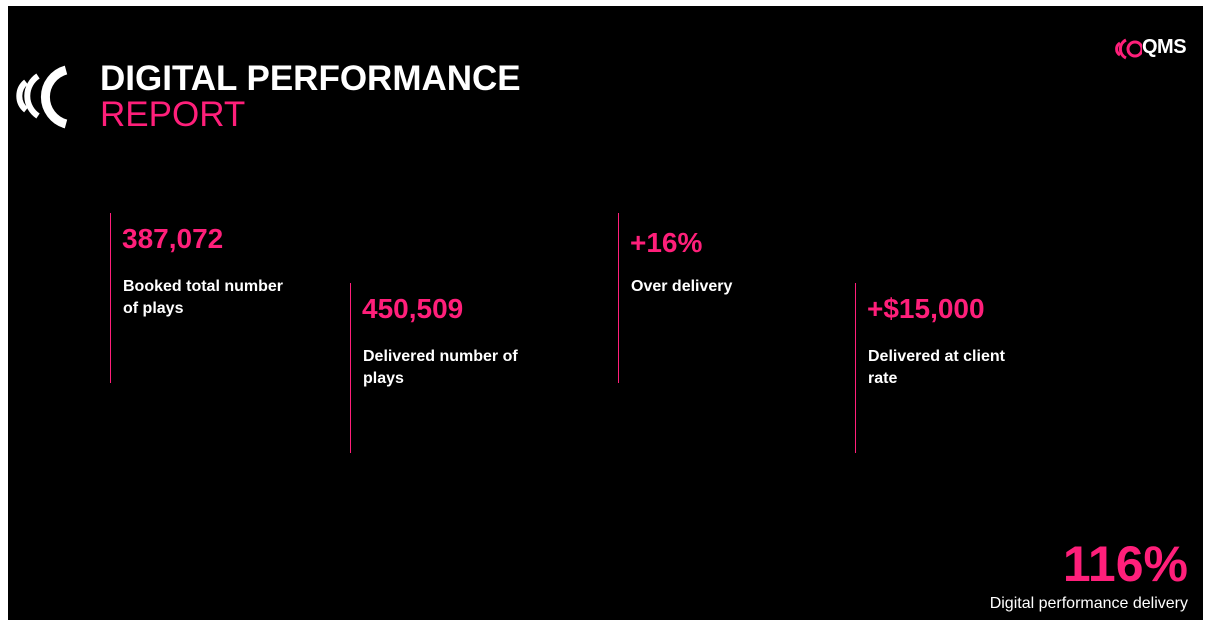  What do you see at coordinates (173, 114) in the screenshot?
I see `subtitle: REPORT` at bounding box center [173, 114].